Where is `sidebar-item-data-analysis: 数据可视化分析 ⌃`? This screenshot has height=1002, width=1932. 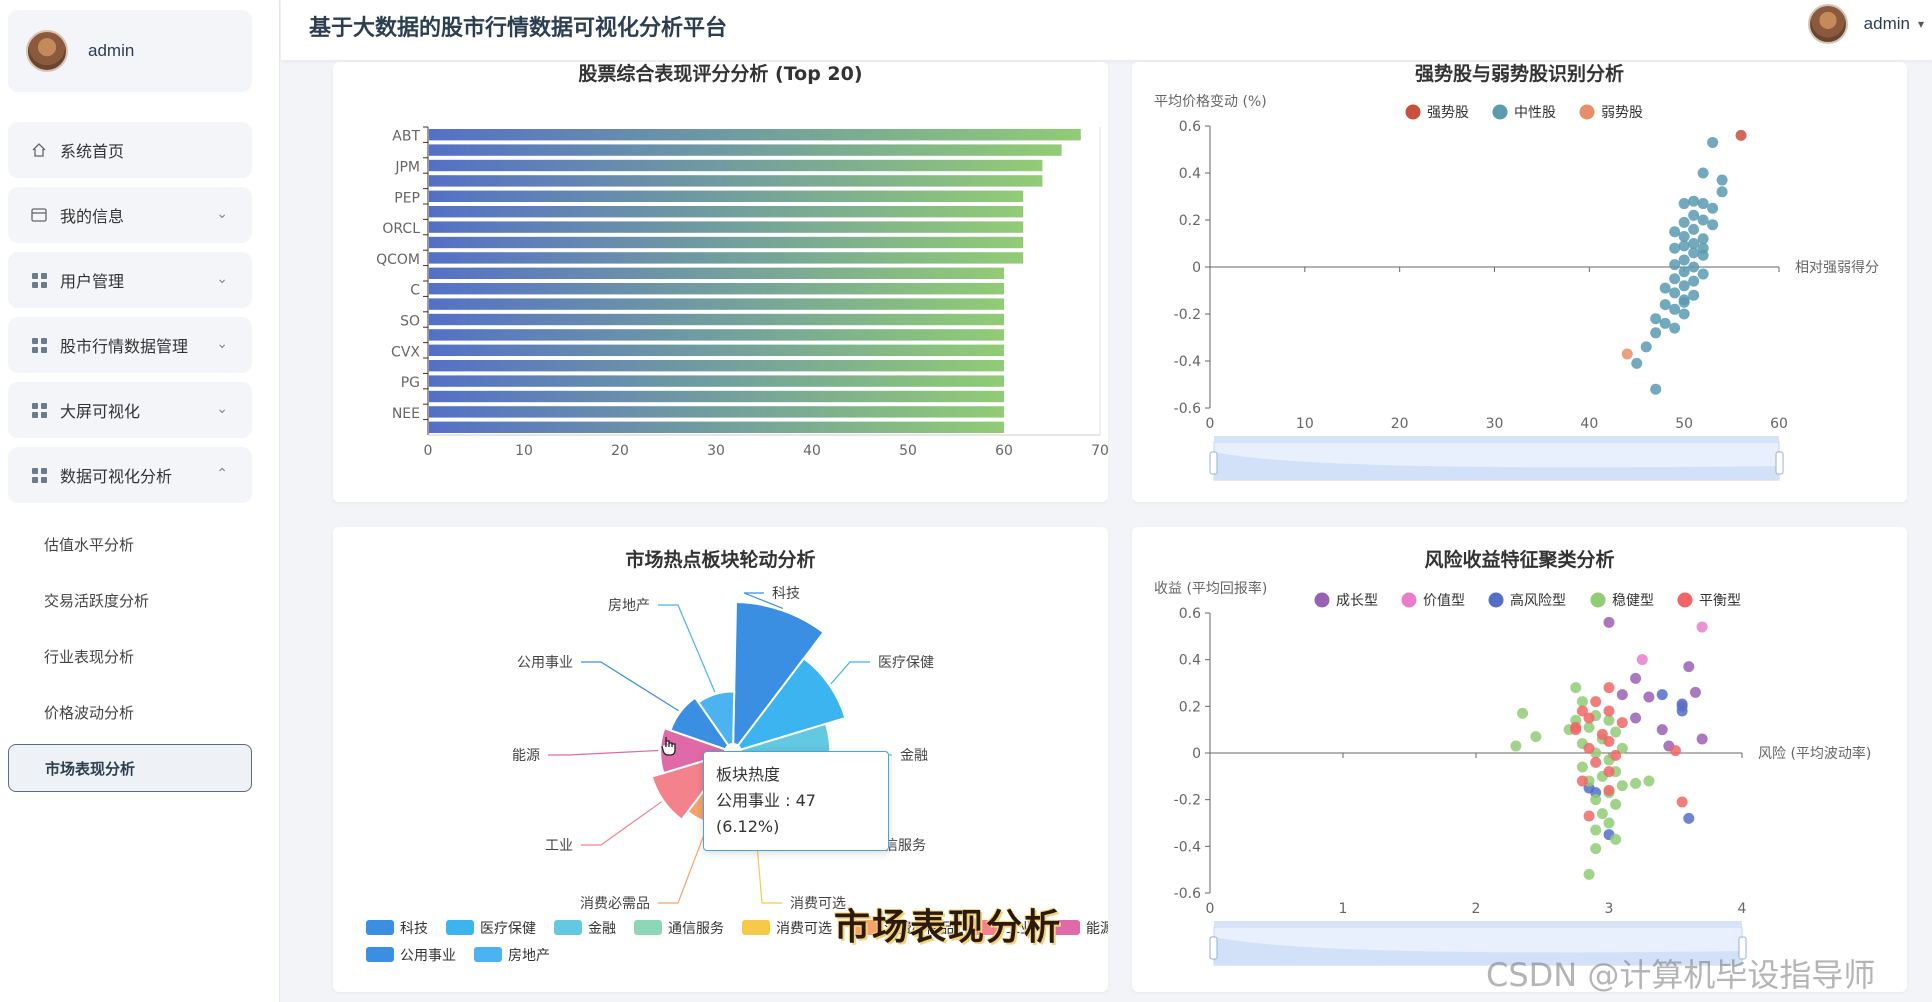
sidebar-item-data-analysis: 数据可视化分析 ⌃ is located at coordinates (130, 475).